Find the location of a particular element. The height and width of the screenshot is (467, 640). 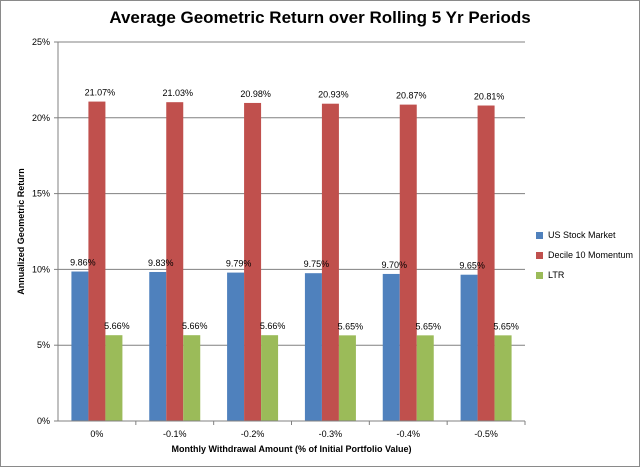

y-tick-label: 0% is located at coordinates (43, 421).